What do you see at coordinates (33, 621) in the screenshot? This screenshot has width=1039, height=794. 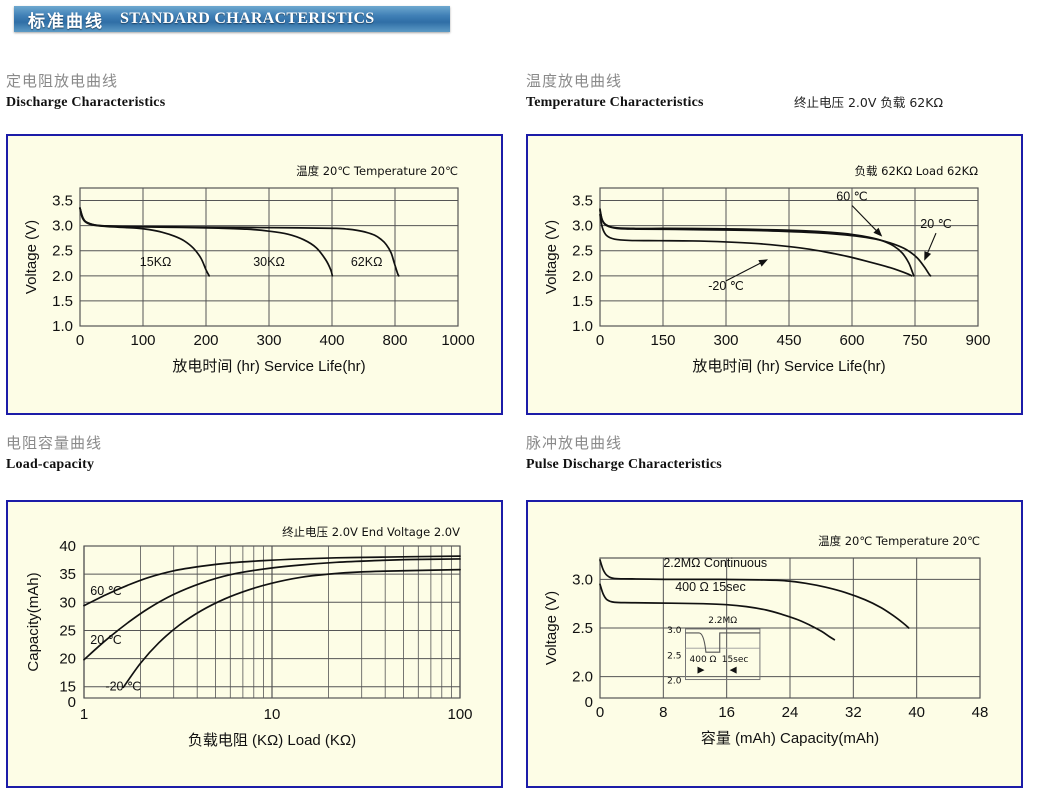 I see `y-axis-label: Capacity(mAh)` at bounding box center [33, 621].